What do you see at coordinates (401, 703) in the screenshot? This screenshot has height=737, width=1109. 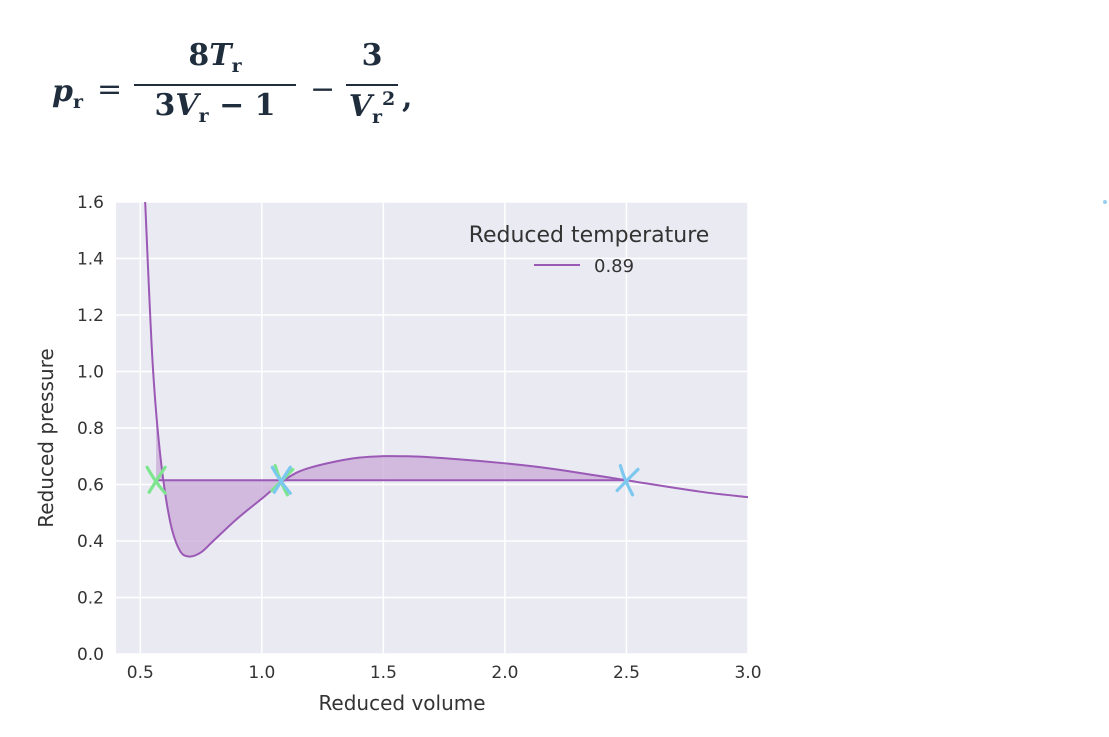 I see `x-axis-label: Reduced volume` at bounding box center [401, 703].